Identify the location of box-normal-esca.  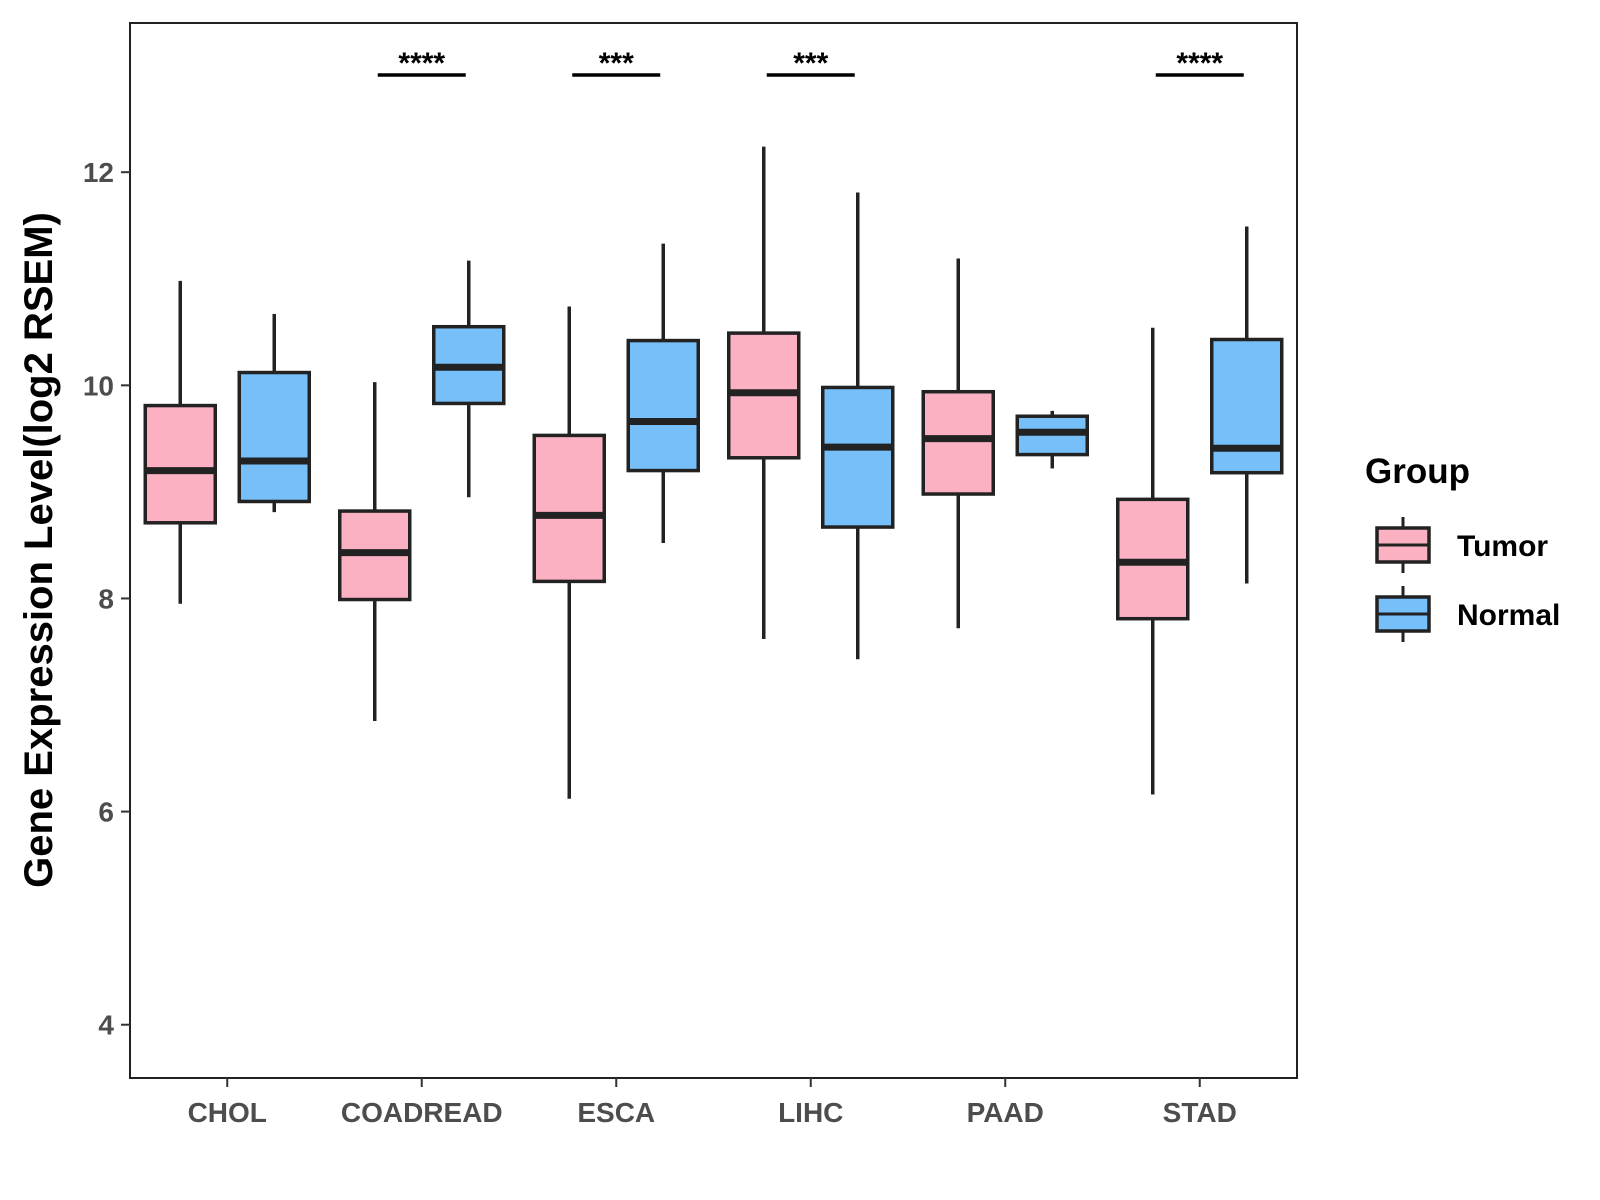
(663, 393).